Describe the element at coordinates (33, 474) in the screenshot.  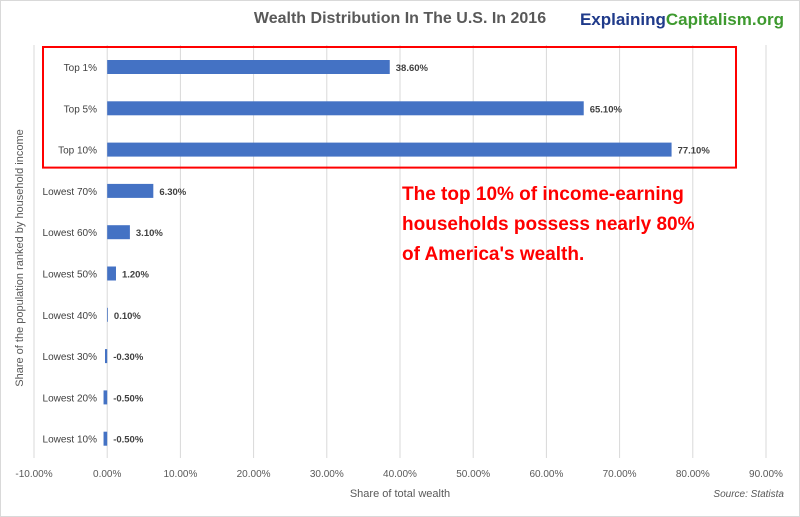
I see `x-tick-label: -10.00%` at that location.